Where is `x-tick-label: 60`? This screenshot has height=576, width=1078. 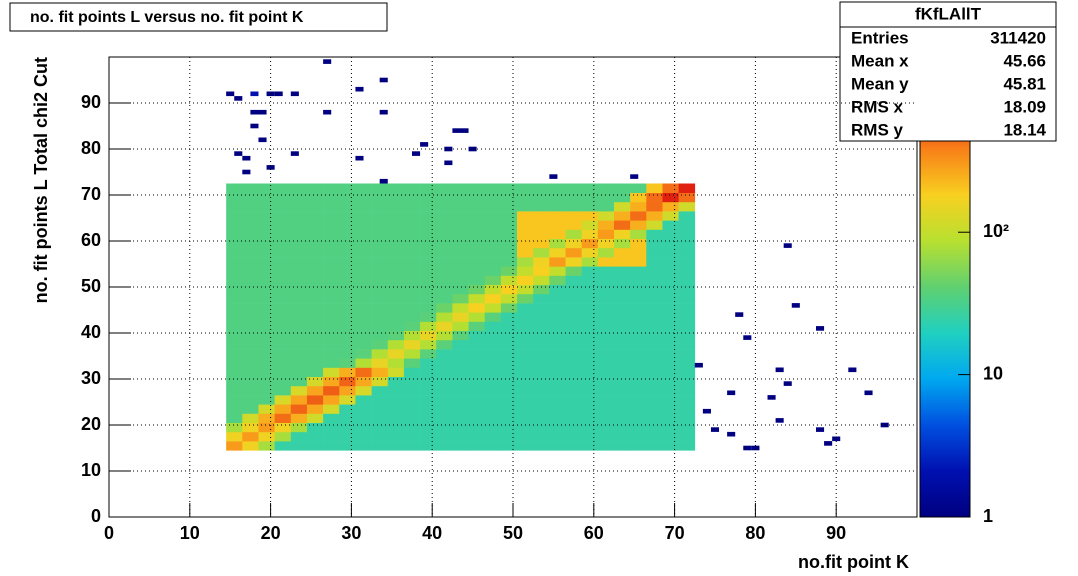
x-tick-label: 60 is located at coordinates (594, 533).